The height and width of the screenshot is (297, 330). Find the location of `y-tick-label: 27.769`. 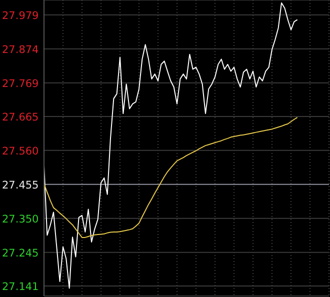

y-tick-label: 27.769 is located at coordinates (20, 84).